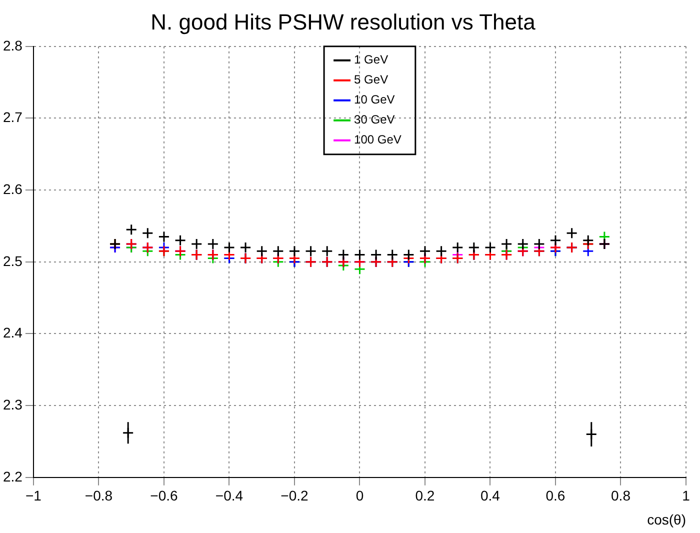 This screenshot has height=533, width=700. Describe the element at coordinates (12, 476) in the screenshot. I see `y-tick-label: 2.2` at that location.